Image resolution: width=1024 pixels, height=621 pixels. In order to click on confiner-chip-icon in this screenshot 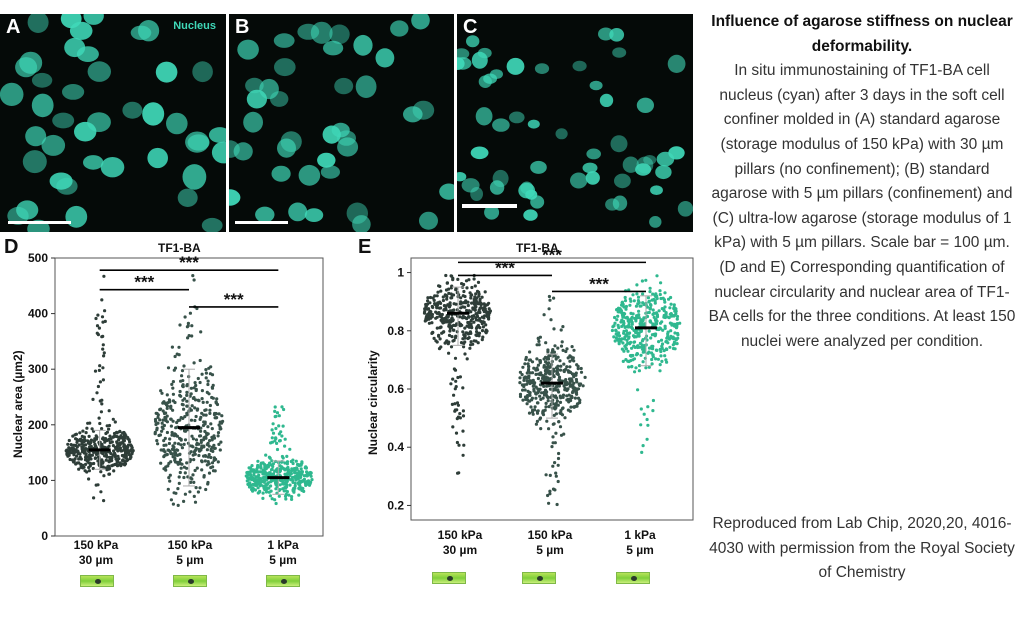, I will do `click(97, 581)`.